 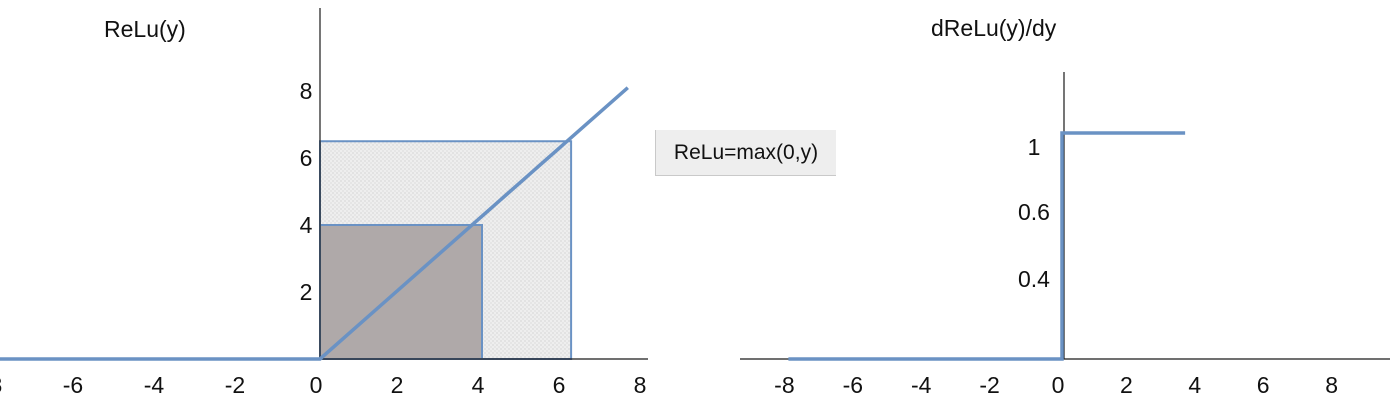 I want to click on drelu-x-tick-label: 0, so click(x=1058, y=385).